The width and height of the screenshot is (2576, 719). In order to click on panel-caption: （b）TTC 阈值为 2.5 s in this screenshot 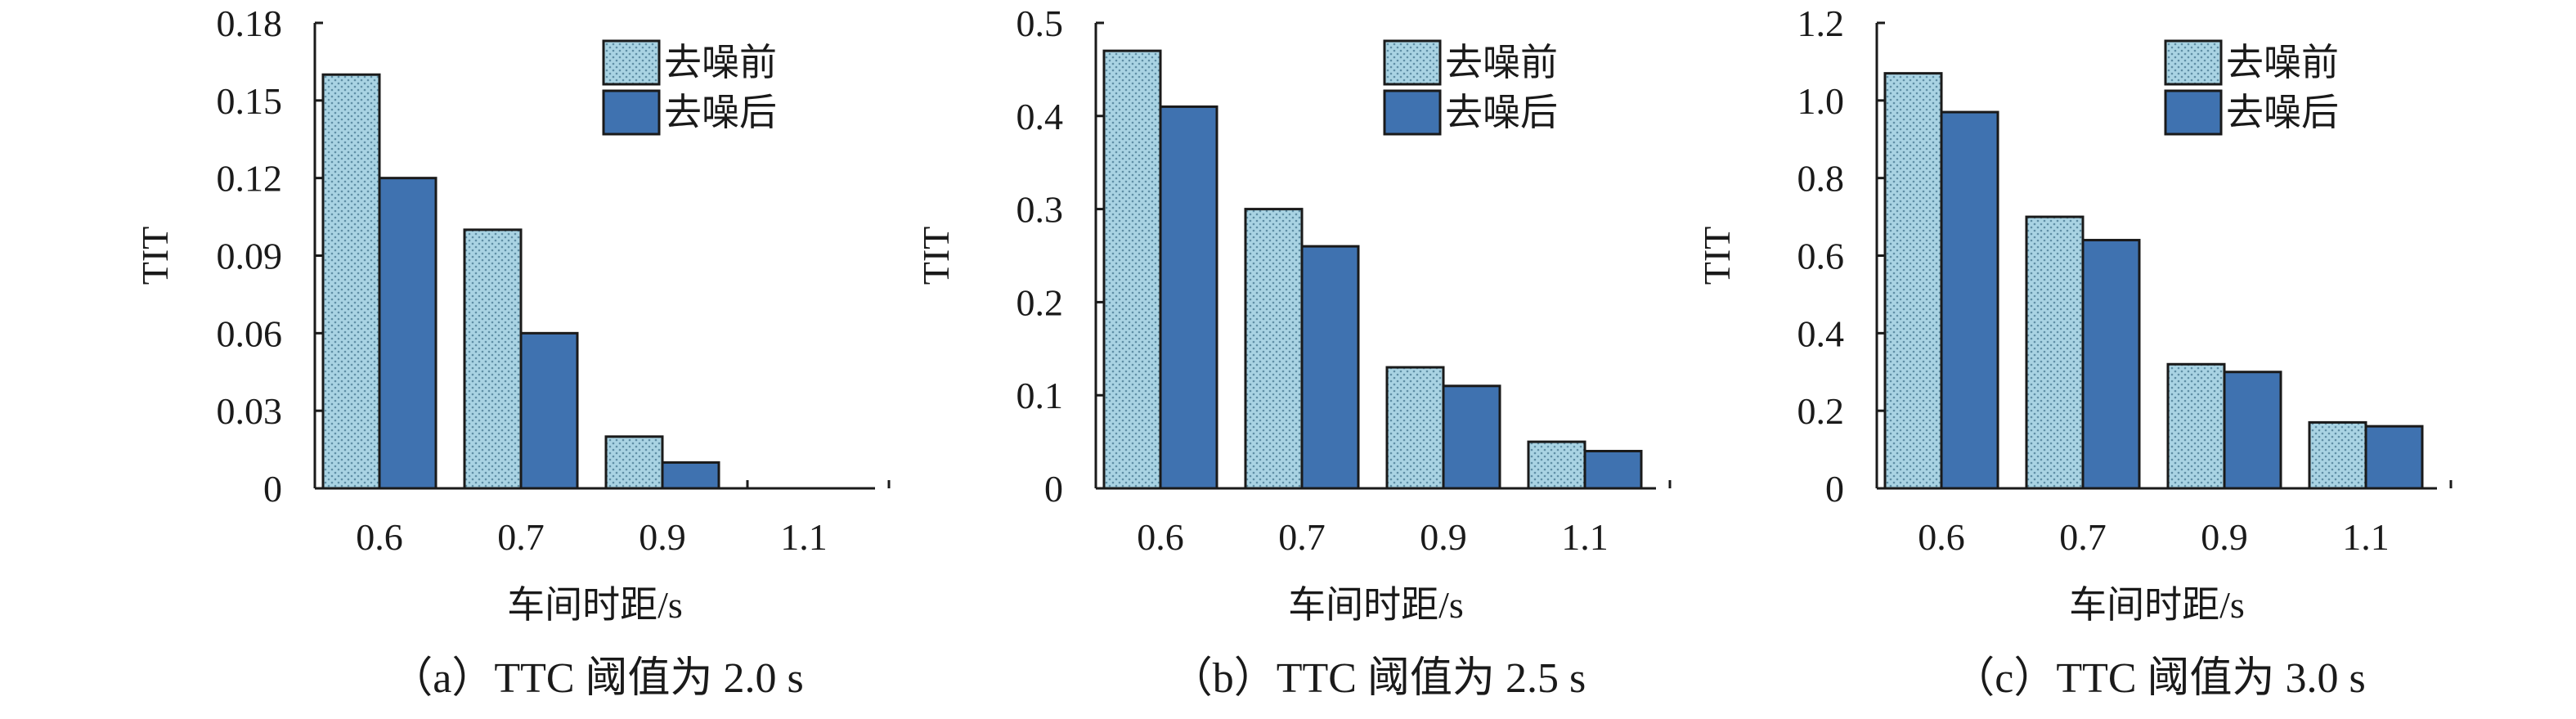, I will do `click(1378, 678)`.